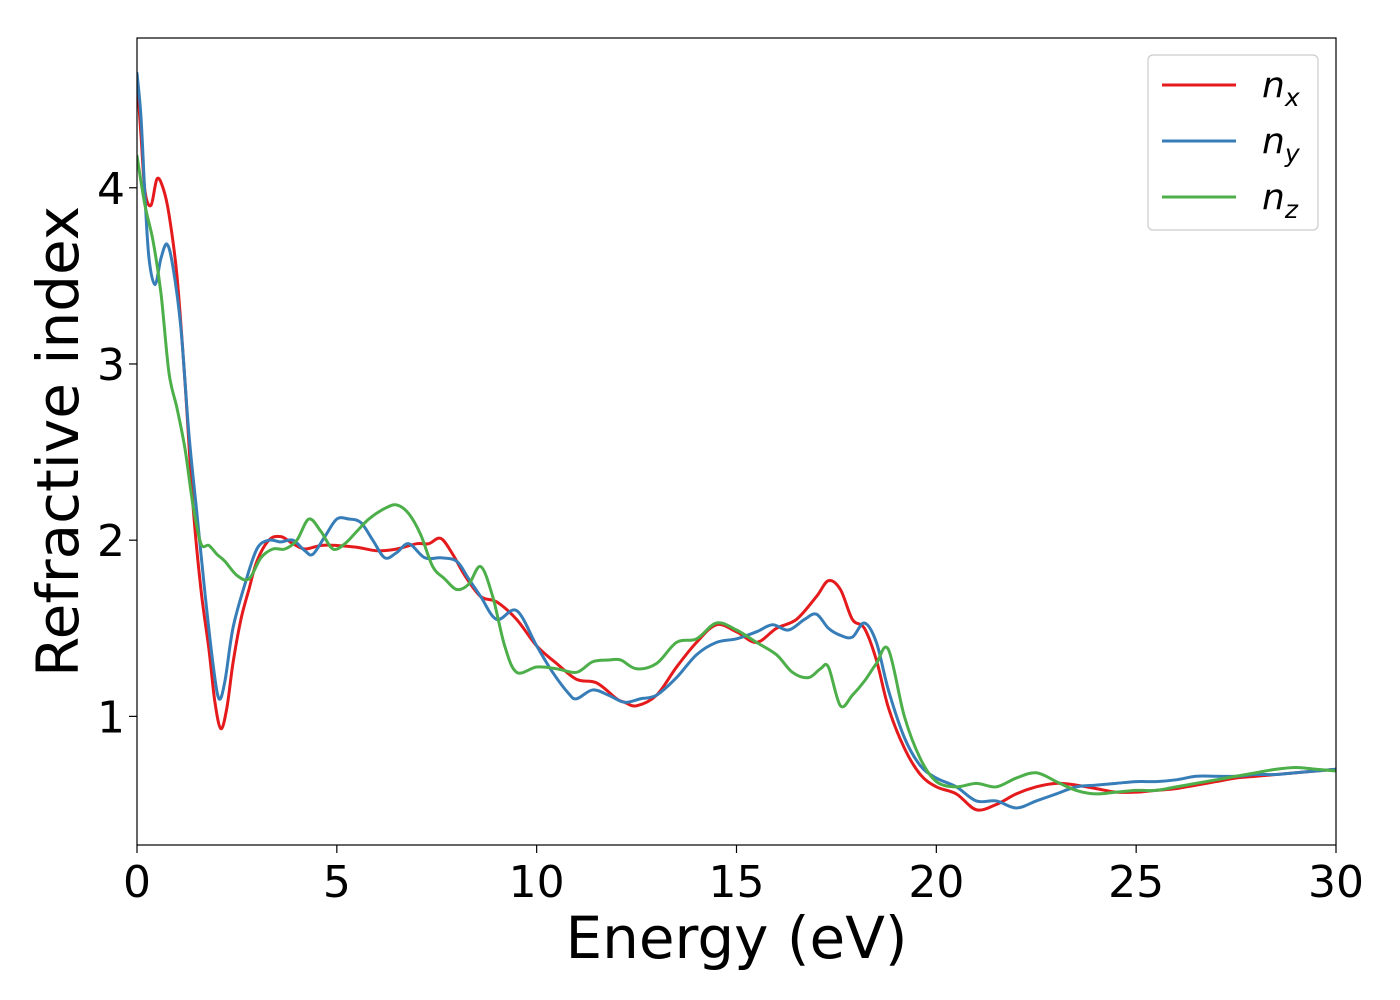 This screenshot has width=1400, height=1000. Describe the element at coordinates (1281, 144) in the screenshot. I see `legend-label-y: ny` at that location.